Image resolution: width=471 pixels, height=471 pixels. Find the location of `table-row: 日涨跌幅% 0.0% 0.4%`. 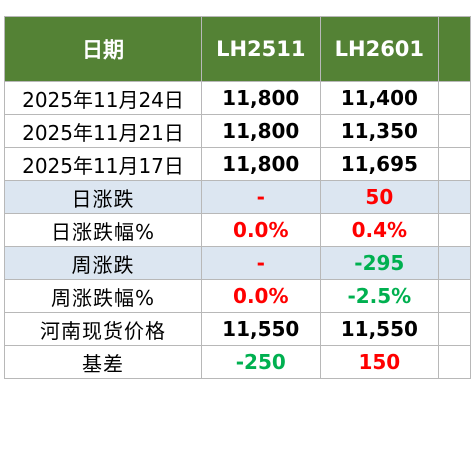

table-row: 日涨跌幅% 0.0% 0.4% is located at coordinates (237, 230).